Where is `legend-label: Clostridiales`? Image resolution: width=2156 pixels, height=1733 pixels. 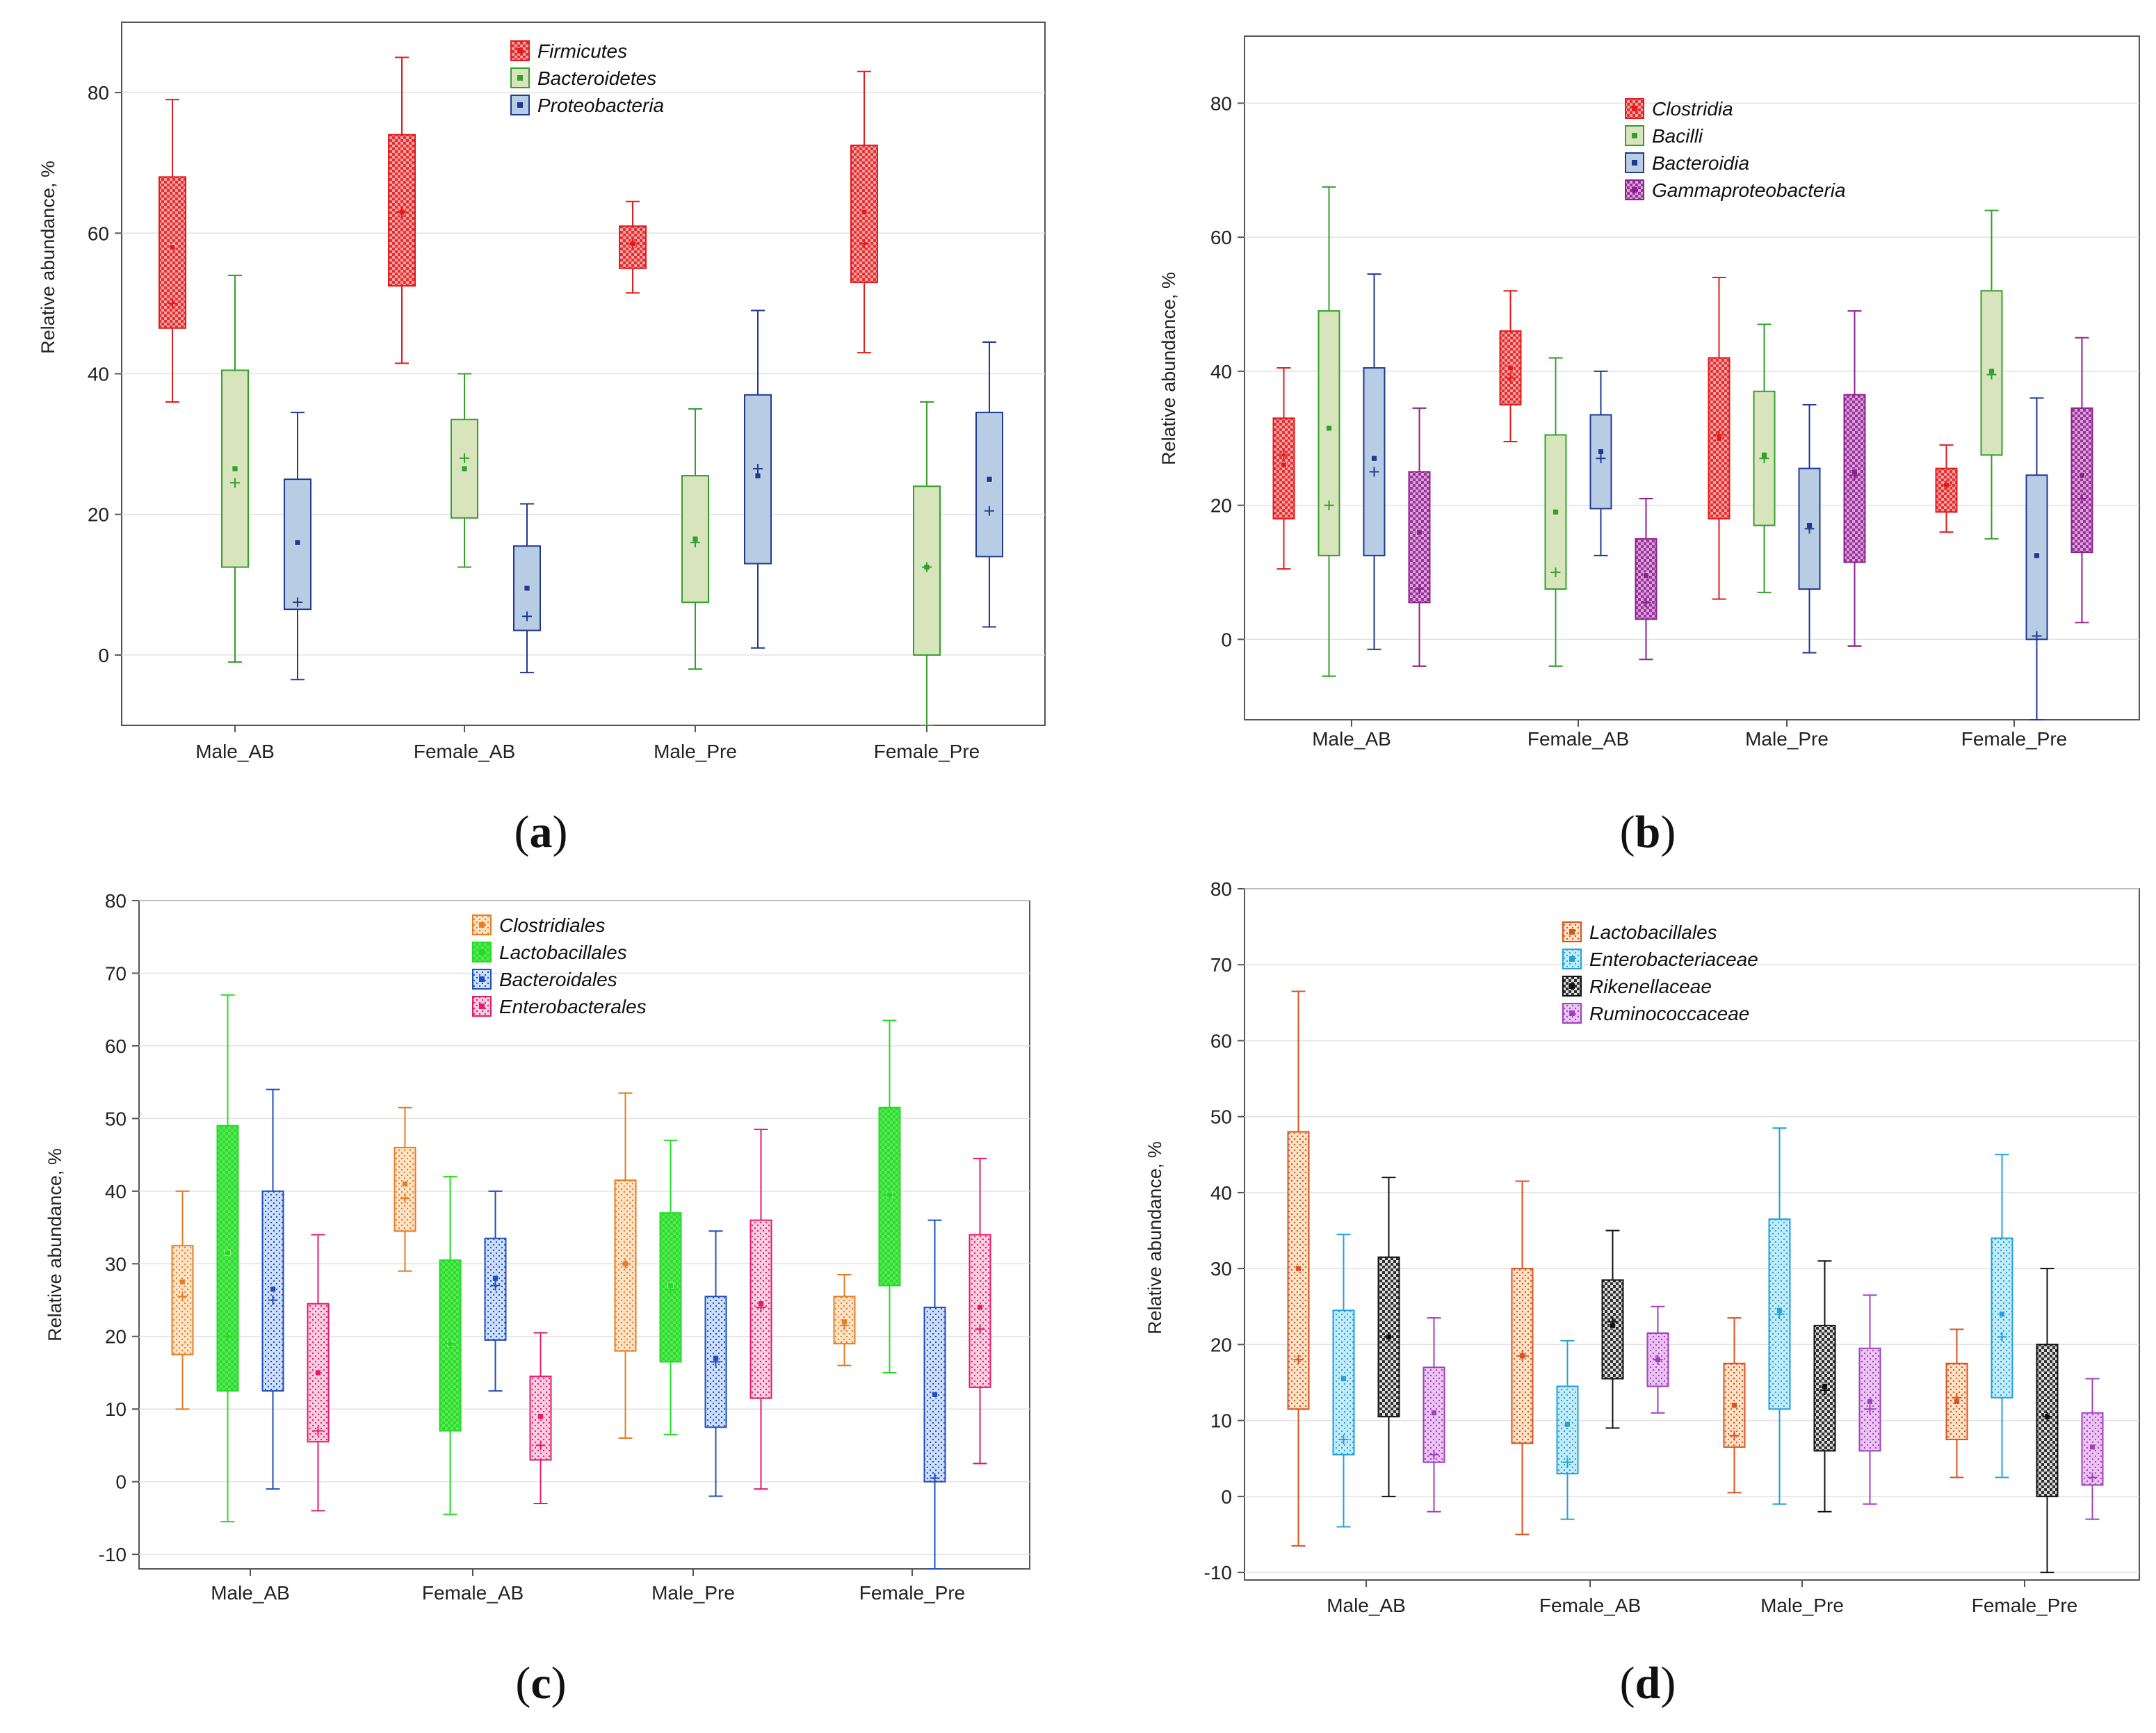
legend-label: Clostridiales is located at coordinates (552, 925).